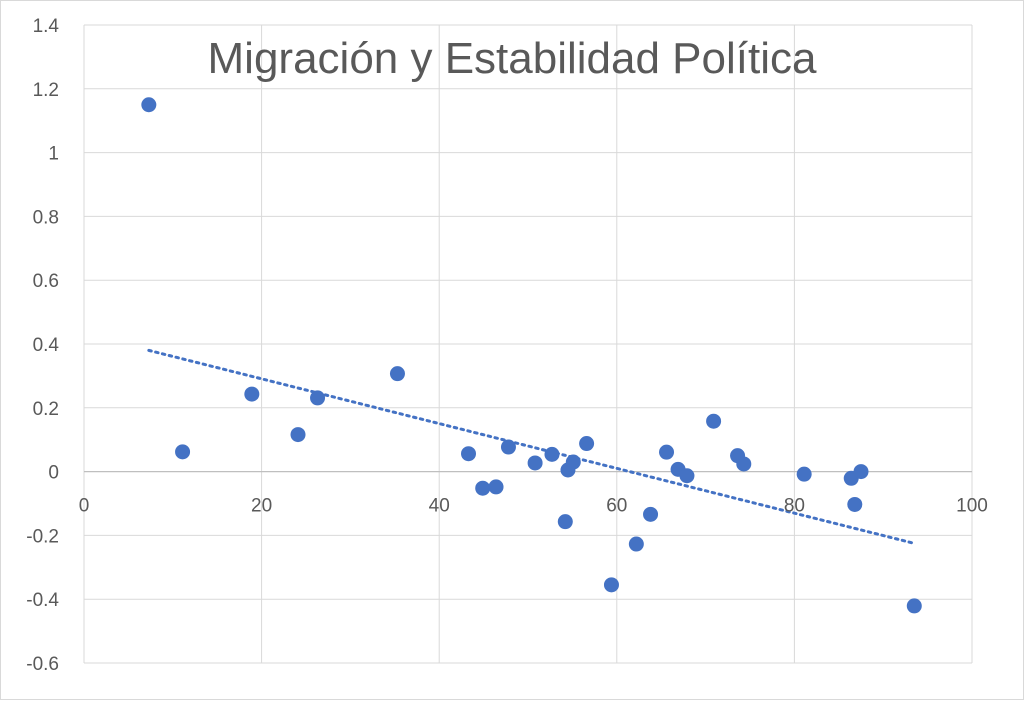  I want to click on y-tick-label: -0.2, so click(42, 536).